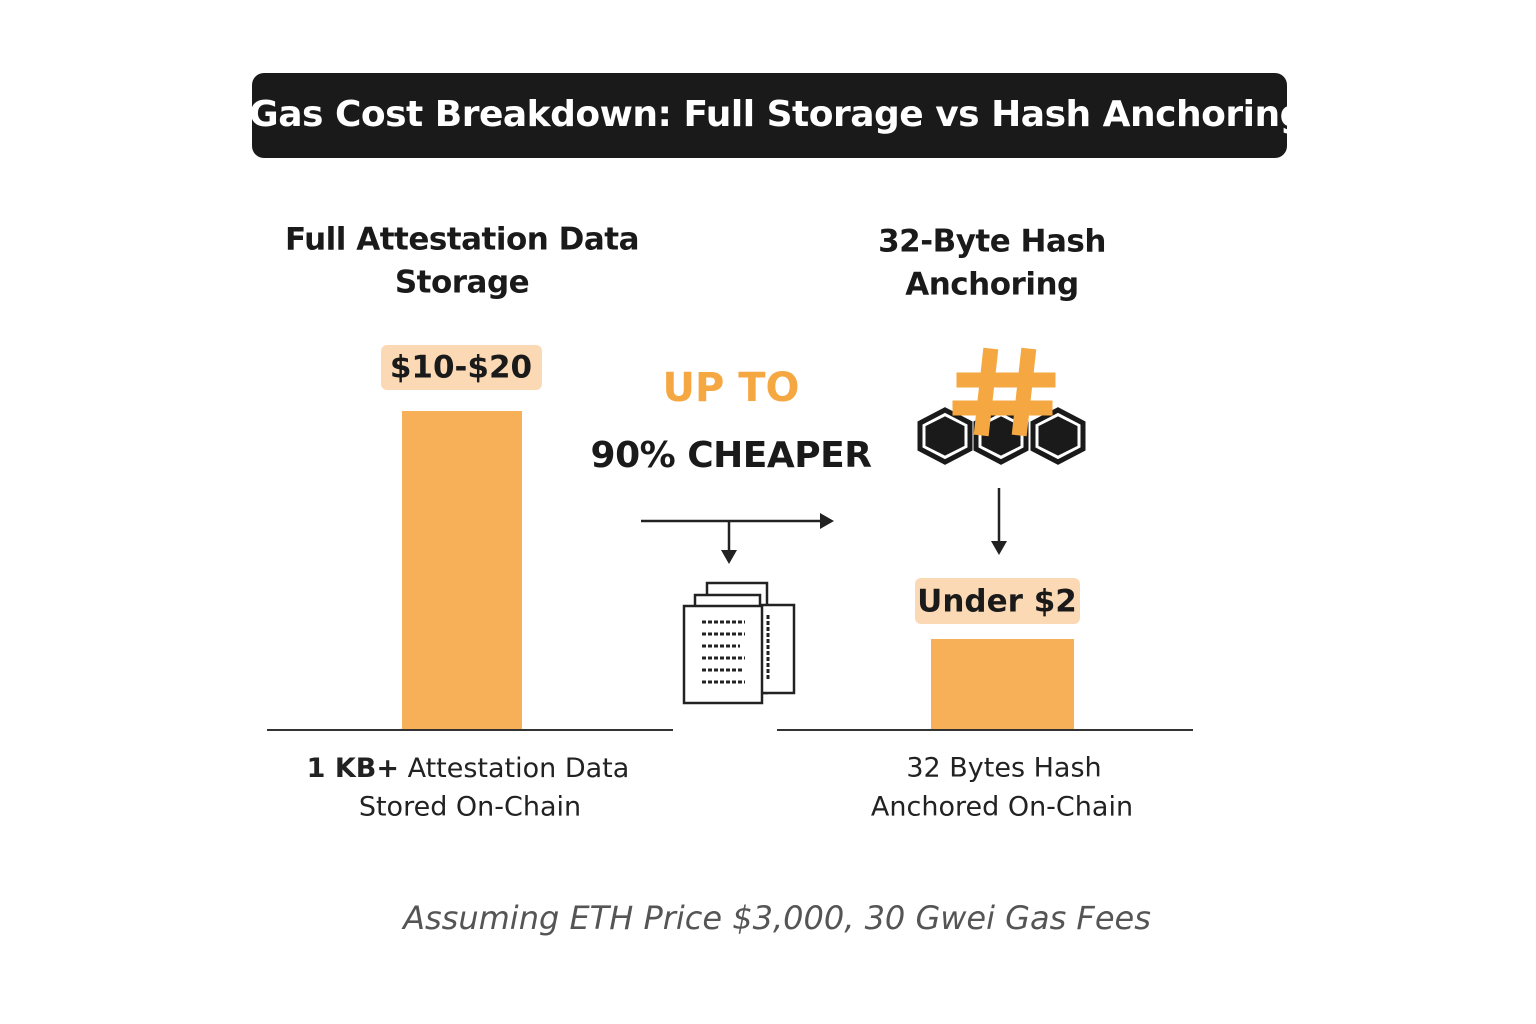  What do you see at coordinates (1002, 807) in the screenshot?
I see `right-caption: Anchored On-Chain` at bounding box center [1002, 807].